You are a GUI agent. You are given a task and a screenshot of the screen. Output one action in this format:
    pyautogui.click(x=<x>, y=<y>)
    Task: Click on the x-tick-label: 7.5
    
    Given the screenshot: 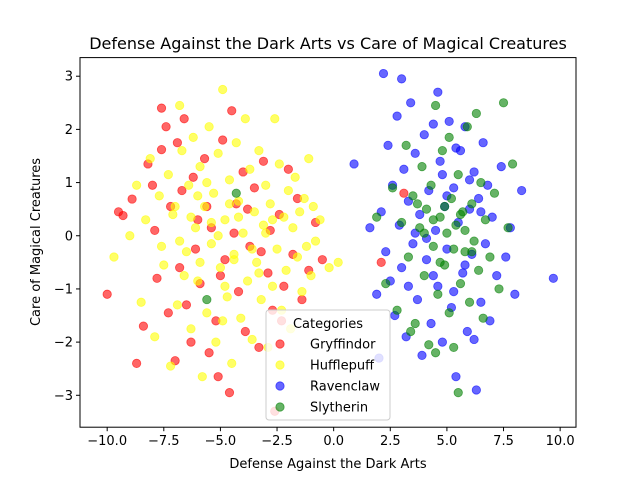 What is the action you would take?
    pyautogui.click(x=503, y=441)
    